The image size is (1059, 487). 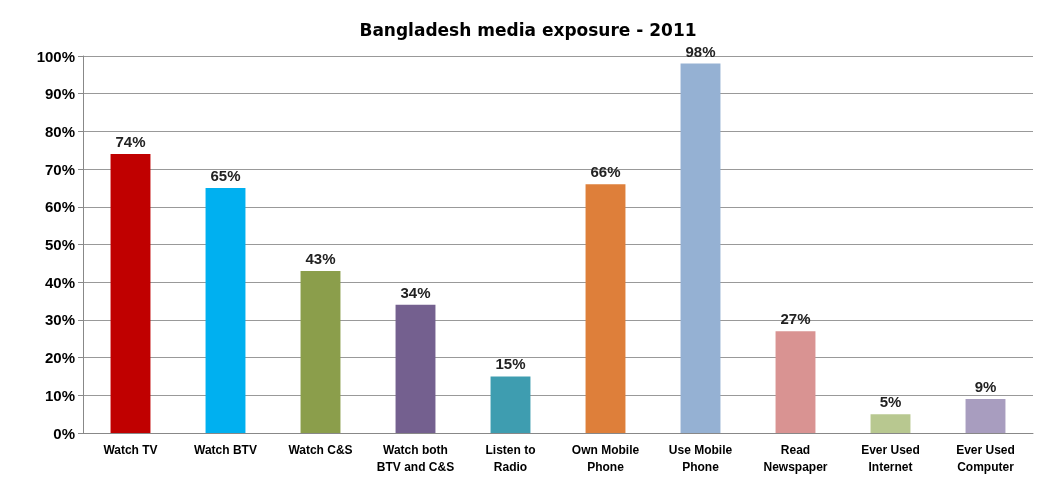 What do you see at coordinates (59, 131) in the screenshot?
I see `y-tick-label: 80%` at bounding box center [59, 131].